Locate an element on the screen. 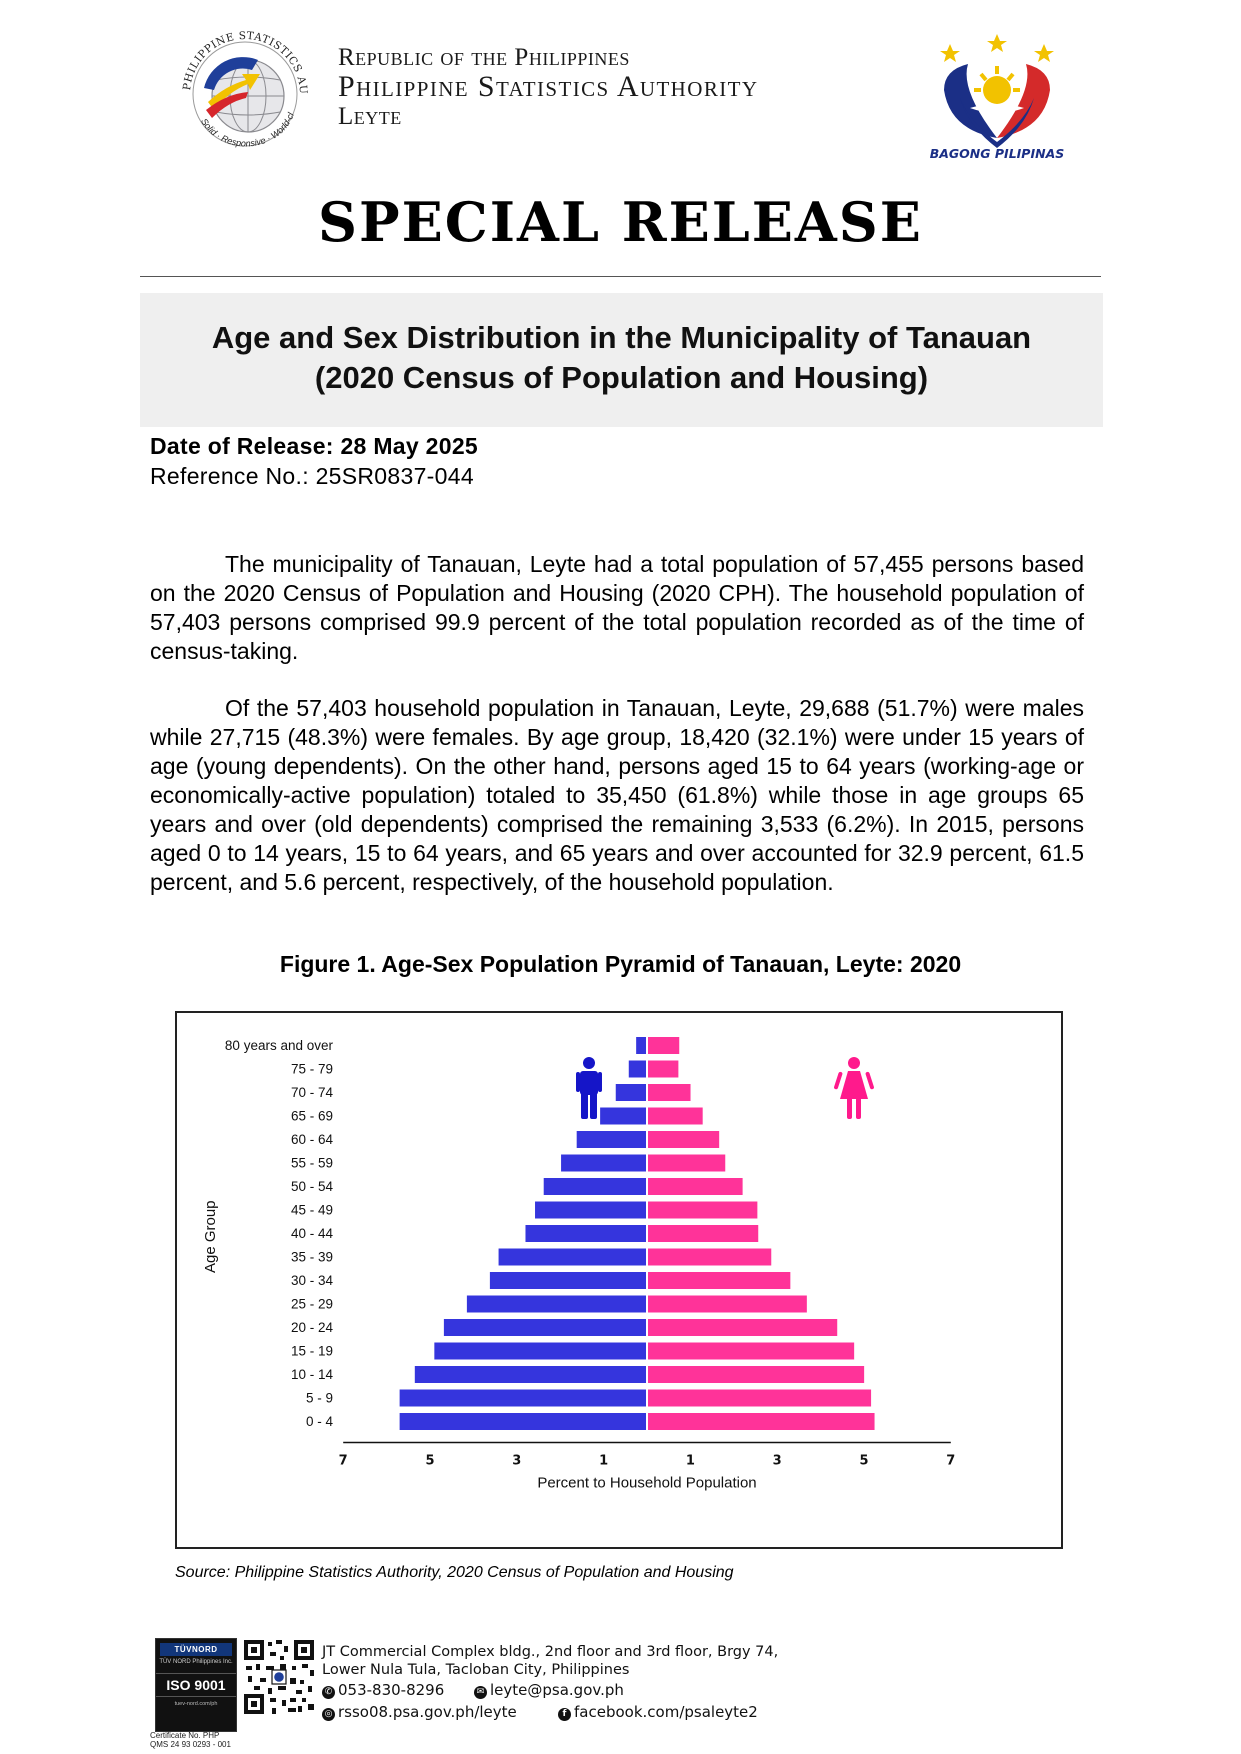  iso-url: tuev-nord.com/ph is located at coordinates (196, 1704).